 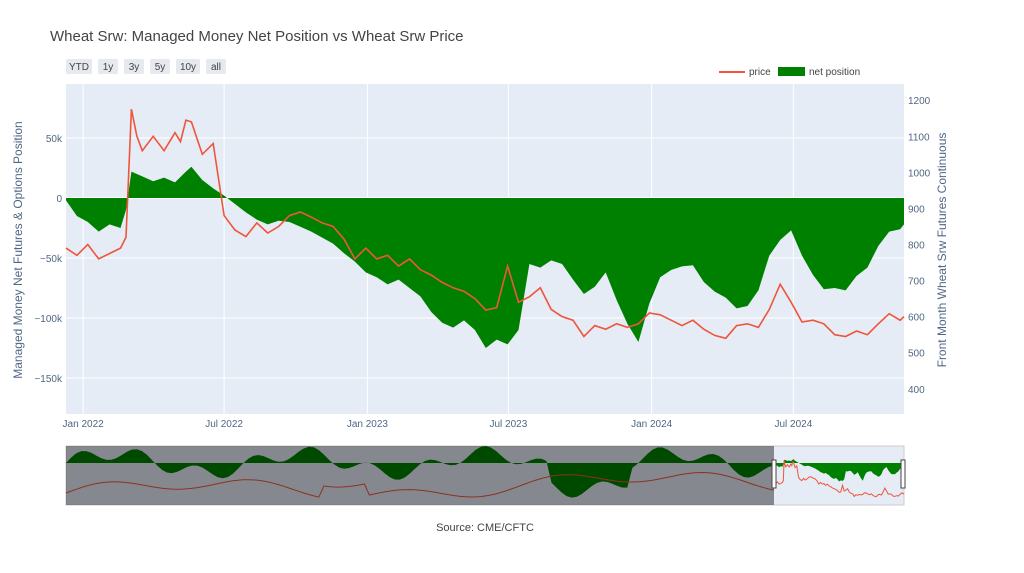 I want to click on x-tick-label: Jul 2022, so click(x=224, y=424).